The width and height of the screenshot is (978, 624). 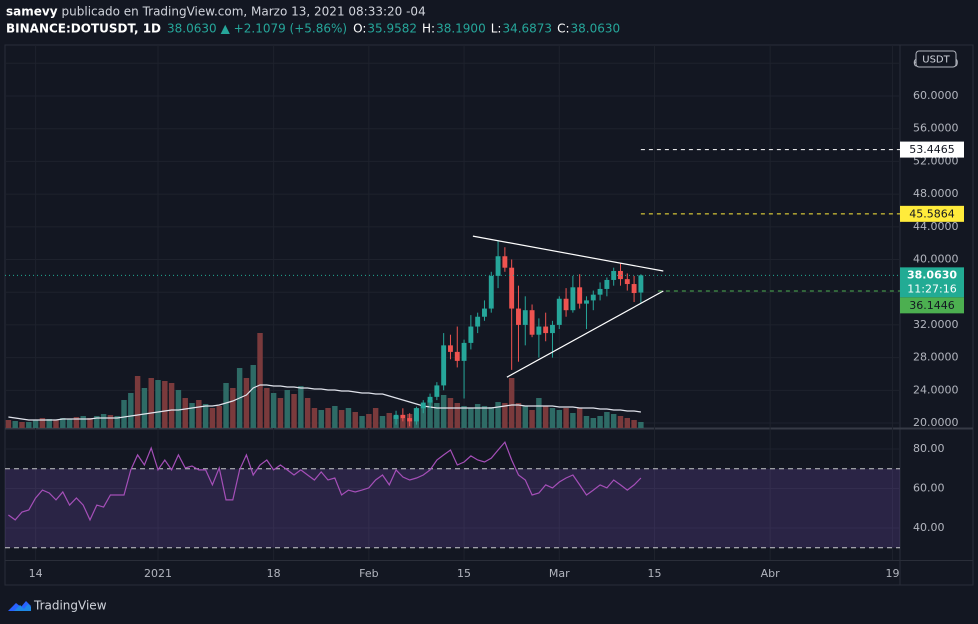 What do you see at coordinates (325, 481) in the screenshot?
I see `rsi-line` at bounding box center [325, 481].